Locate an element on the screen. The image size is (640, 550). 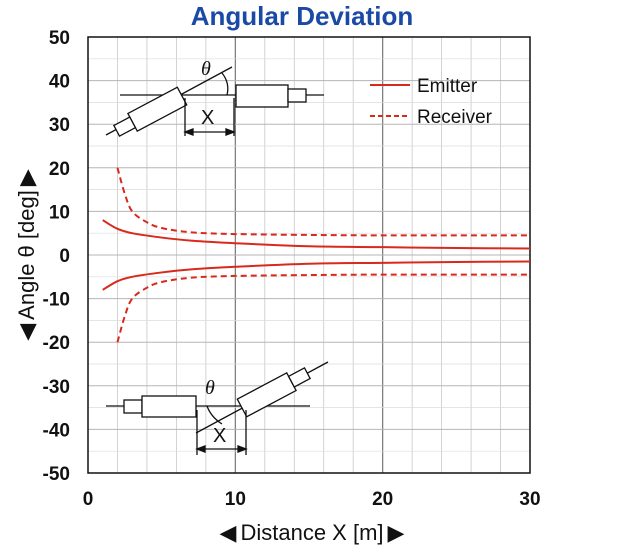
bottom-theta-arc is located at coordinates (214, 415).